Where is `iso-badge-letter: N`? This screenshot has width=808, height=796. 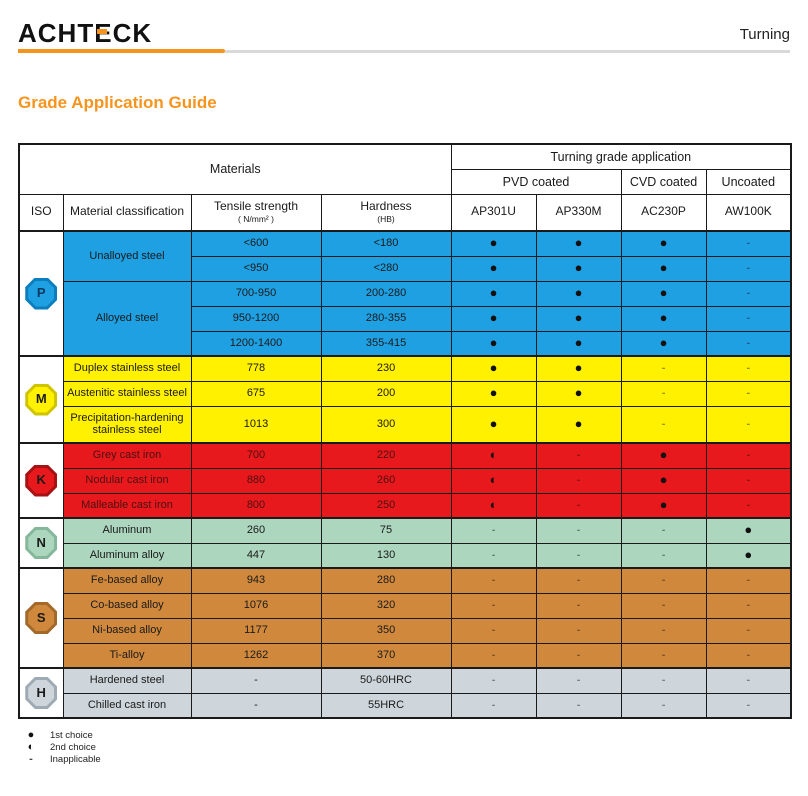 iso-badge-letter: N is located at coordinates (41, 543).